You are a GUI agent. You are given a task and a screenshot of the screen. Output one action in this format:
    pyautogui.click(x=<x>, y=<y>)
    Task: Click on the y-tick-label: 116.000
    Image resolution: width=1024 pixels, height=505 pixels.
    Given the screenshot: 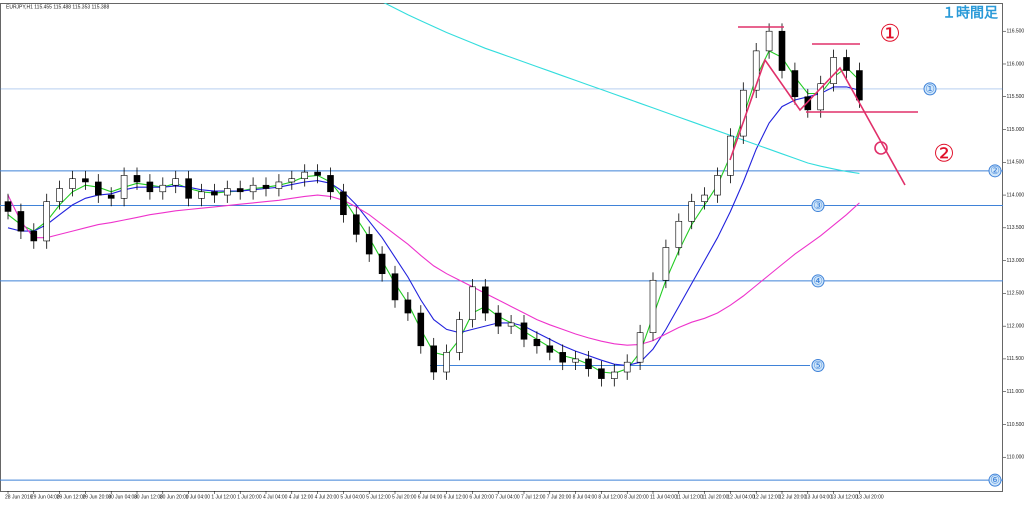 What is the action you would take?
    pyautogui.click(x=1015, y=64)
    